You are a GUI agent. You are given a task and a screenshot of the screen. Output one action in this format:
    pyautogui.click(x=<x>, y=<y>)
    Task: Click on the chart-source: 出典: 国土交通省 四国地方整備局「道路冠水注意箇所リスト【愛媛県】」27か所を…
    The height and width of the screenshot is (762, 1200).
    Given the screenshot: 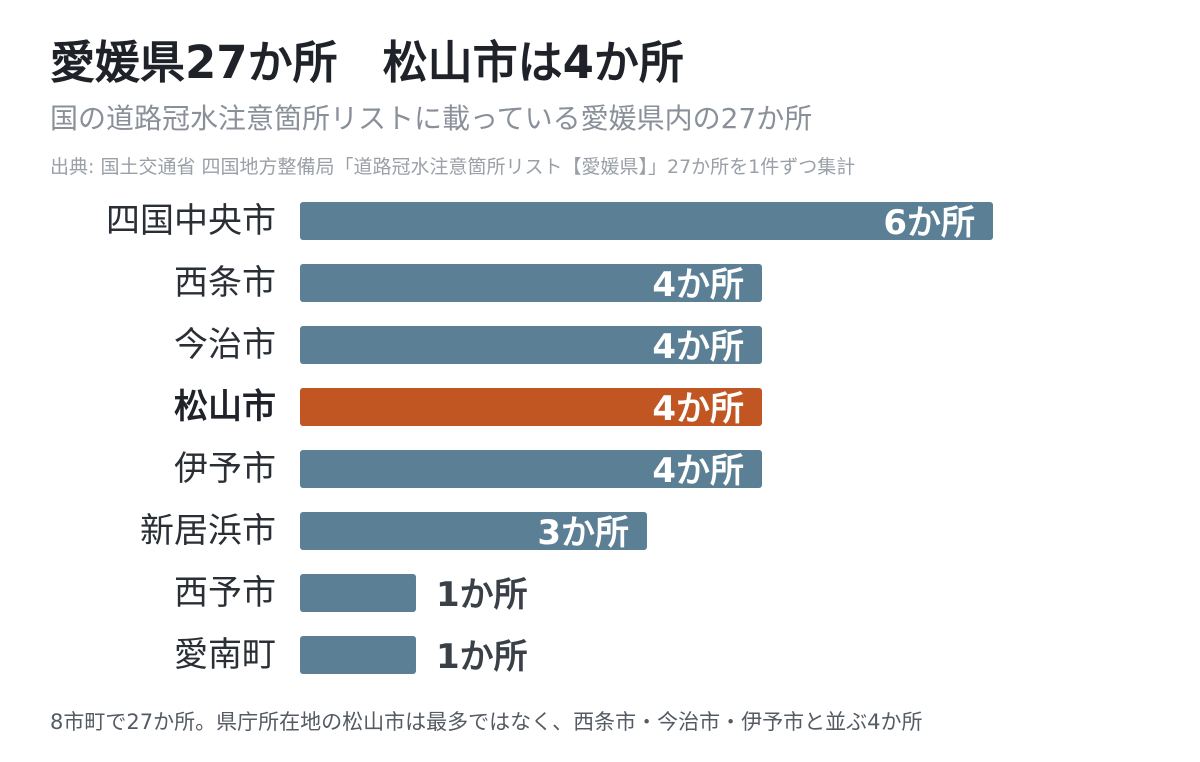 What is the action you would take?
    pyautogui.click(x=453, y=167)
    